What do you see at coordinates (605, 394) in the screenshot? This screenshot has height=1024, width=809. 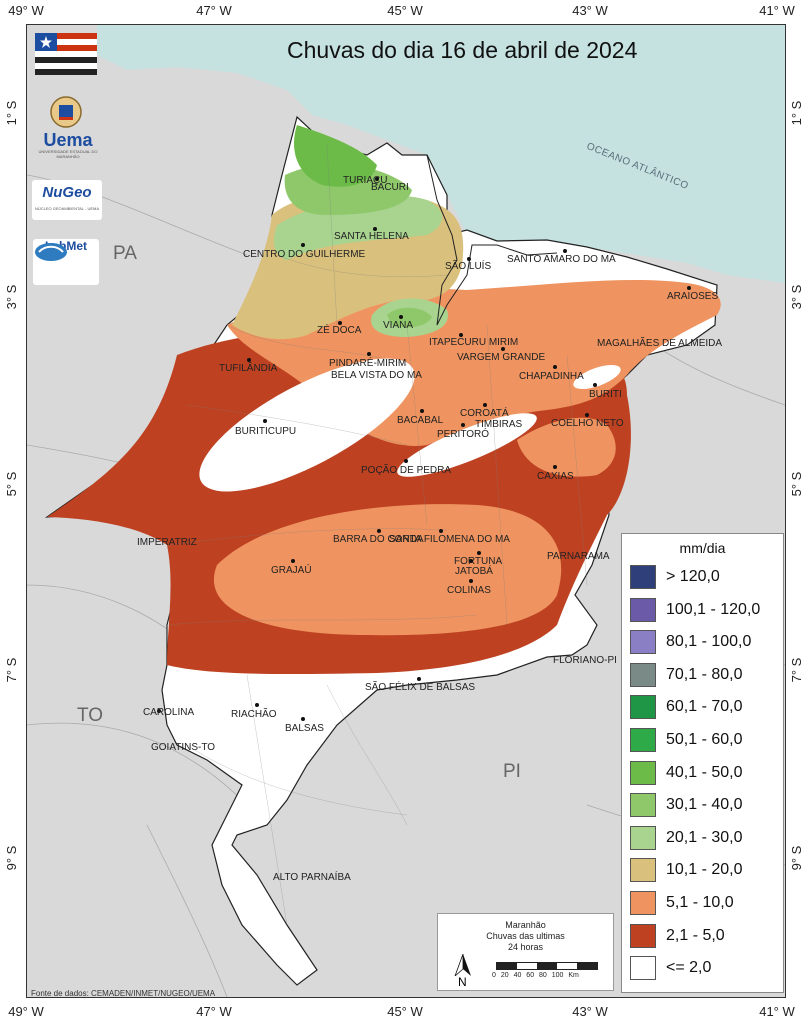 I see `city-label: BURITI` at bounding box center [605, 394].